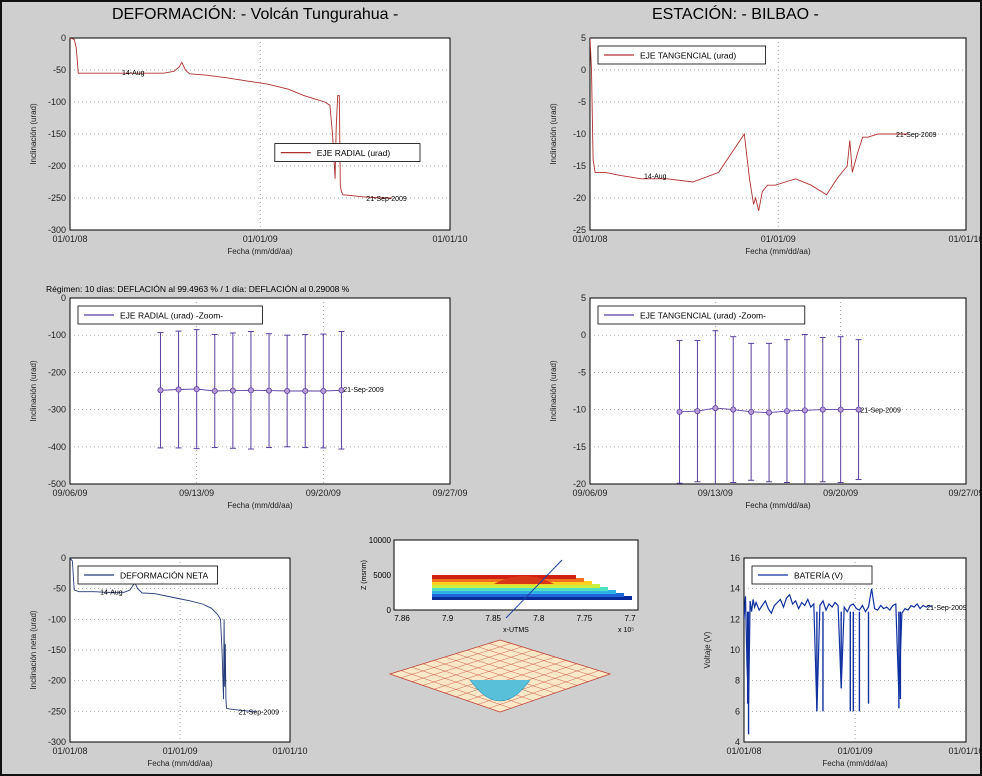  What do you see at coordinates (57, 102) in the screenshot?
I see `y-tick-label: -100` at bounding box center [57, 102].